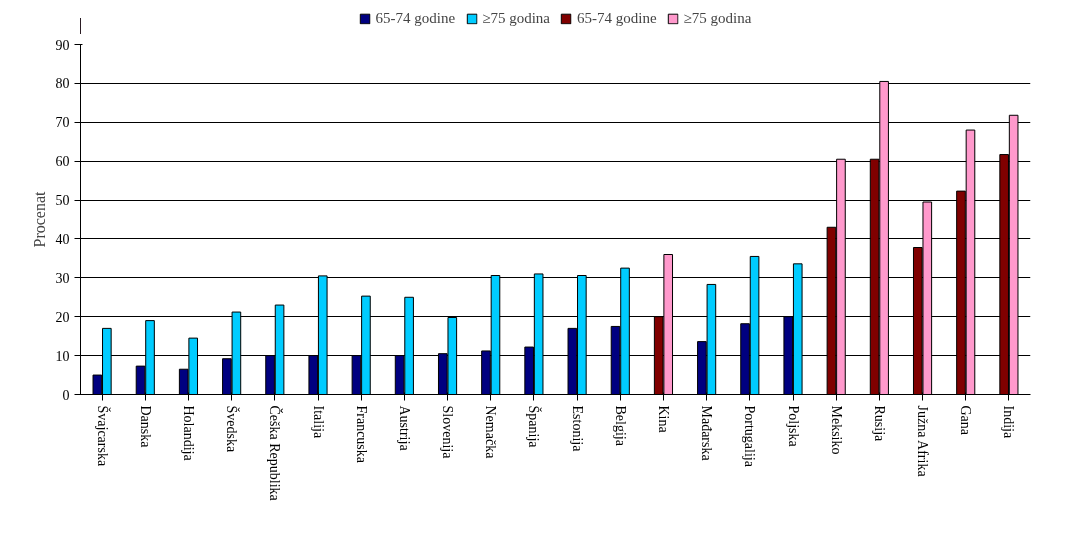  What do you see at coordinates (39, 219) in the screenshot?
I see `y-axis-title: Procenat` at bounding box center [39, 219].